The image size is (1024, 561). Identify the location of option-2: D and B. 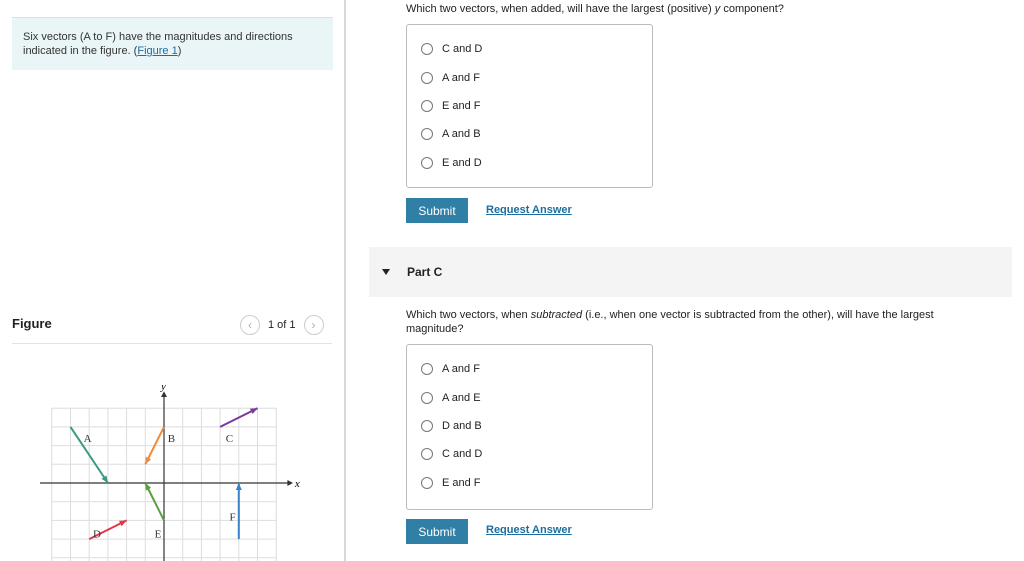
(529, 426).